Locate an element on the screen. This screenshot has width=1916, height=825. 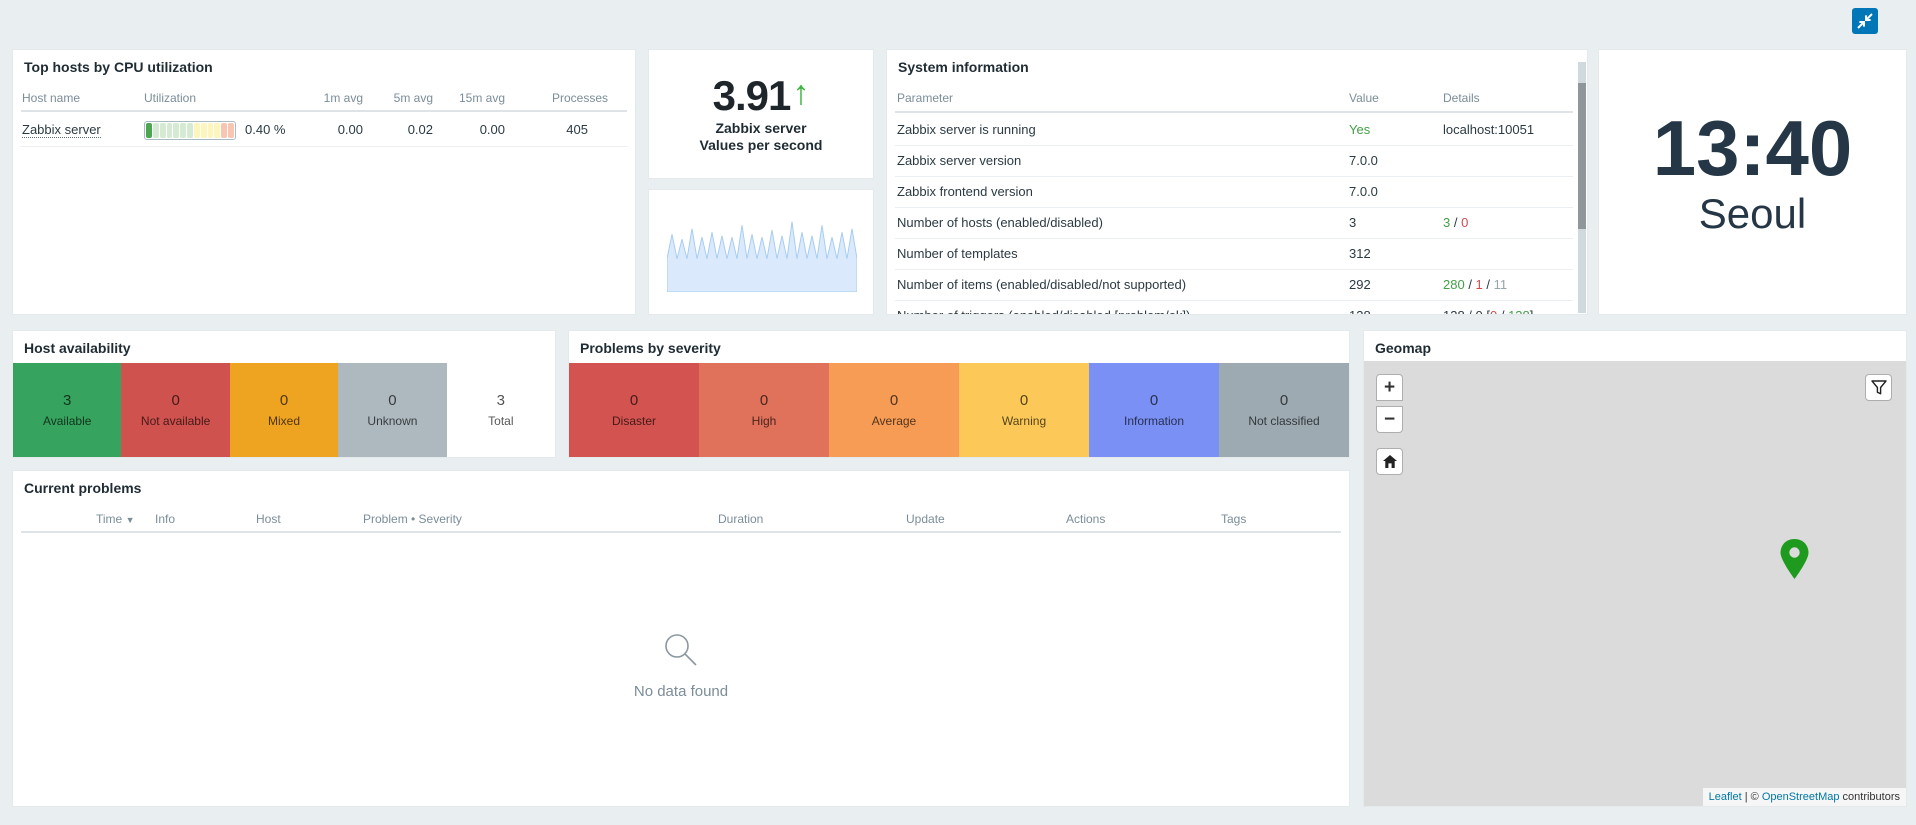
severity-tile-high: 0 High is located at coordinates (764, 410).